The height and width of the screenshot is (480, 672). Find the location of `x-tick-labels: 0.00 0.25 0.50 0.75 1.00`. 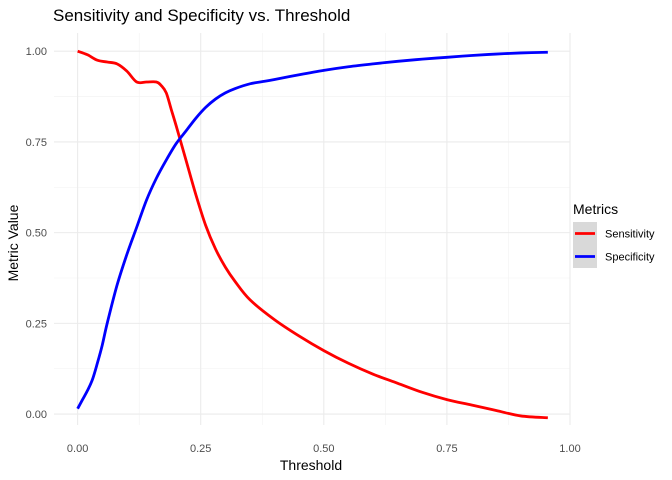

x-tick-labels: 0.00 0.25 0.50 0.75 1.00 is located at coordinates (324, 449).